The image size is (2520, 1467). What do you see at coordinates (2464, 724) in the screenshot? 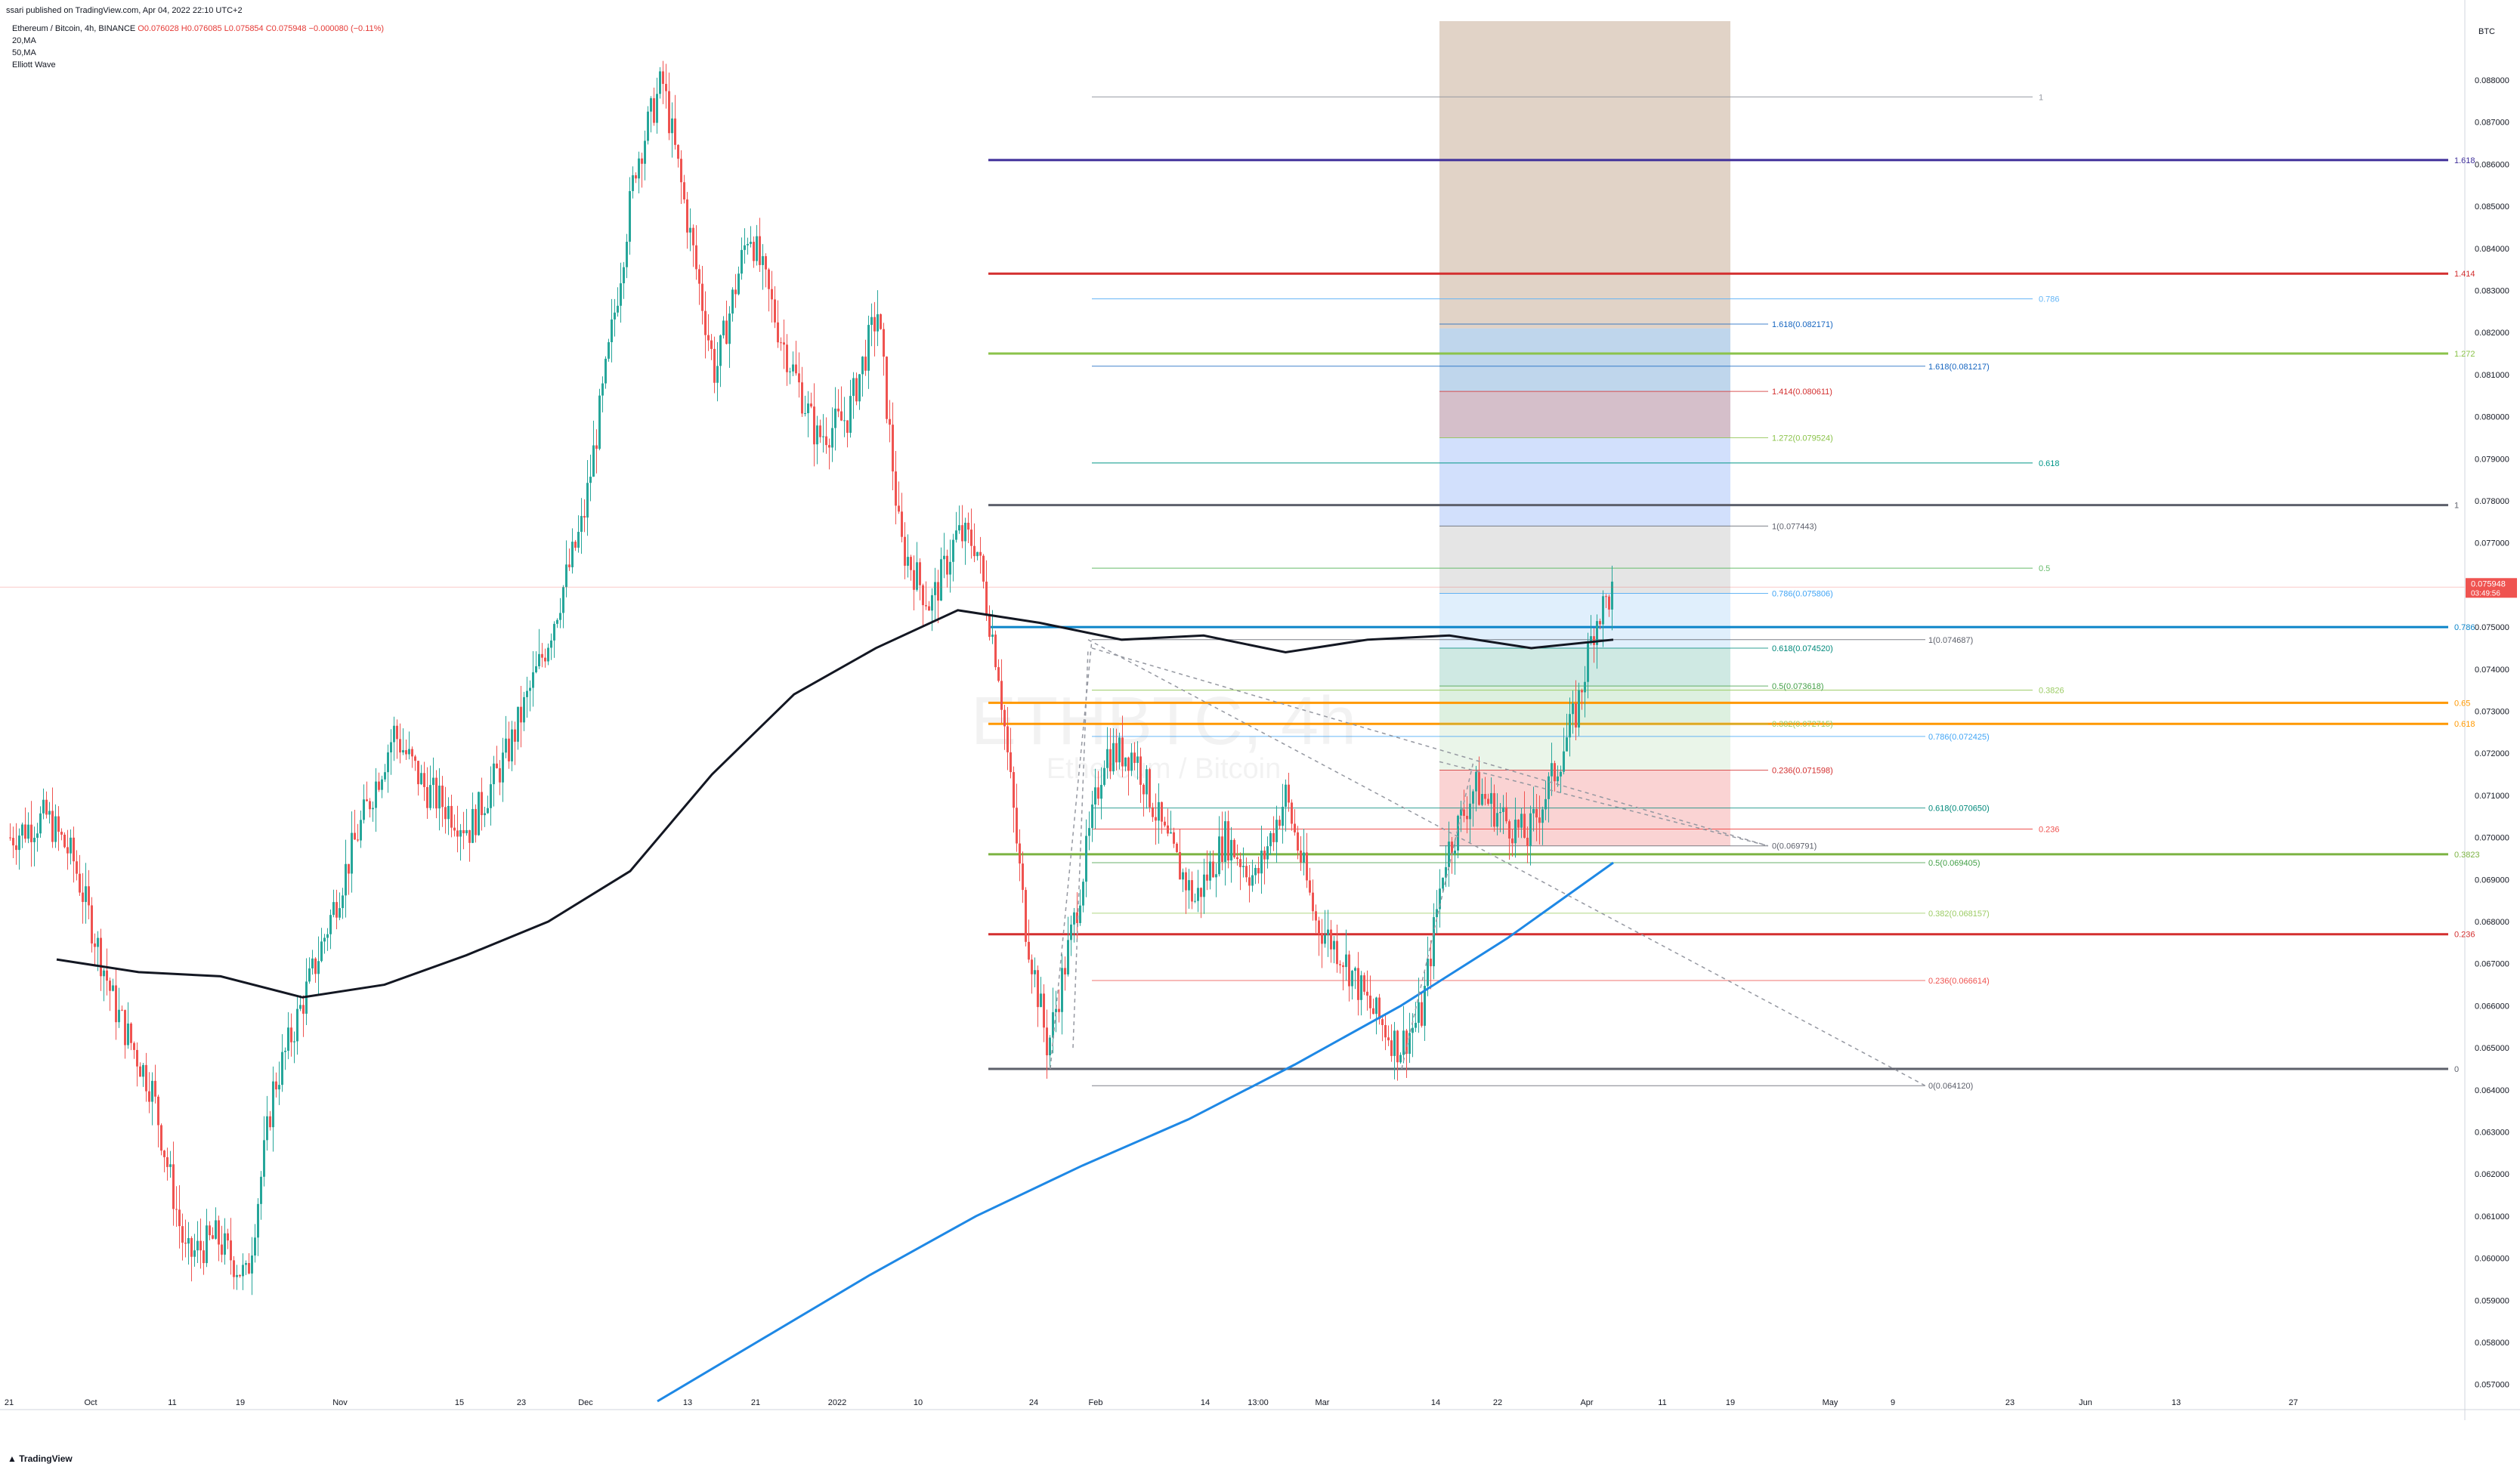
I see `fib-major-label: 0.618` at bounding box center [2464, 724].